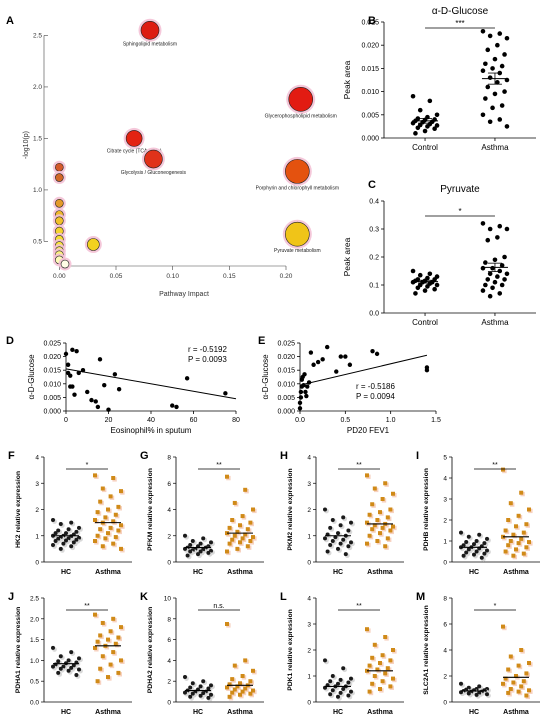  Describe the element at coordinates (284, 456) in the screenshot. I see `panel-letter-h: H` at that location.